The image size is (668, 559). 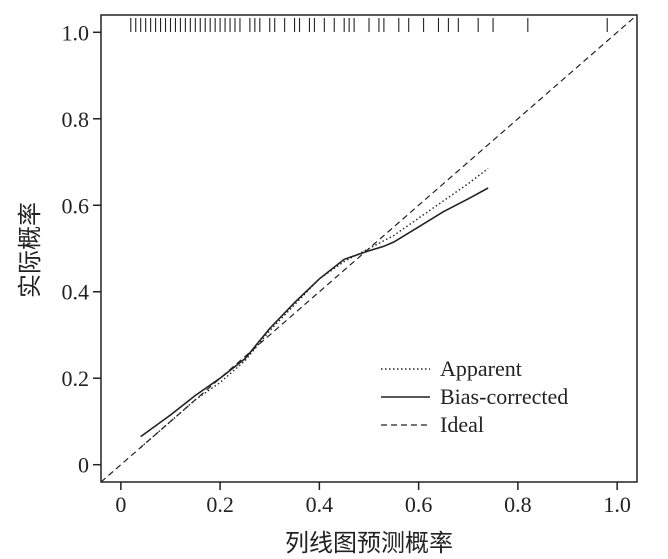 I want to click on x-axis-title: 列线图预测概率, so click(x=369, y=543).